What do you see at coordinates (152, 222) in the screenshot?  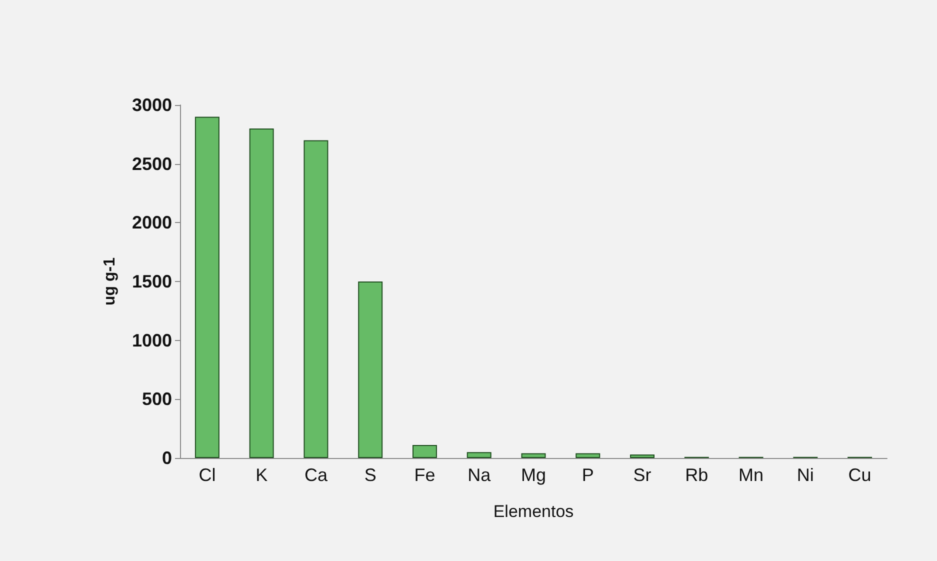 I see `y-tick-label: 2000` at bounding box center [152, 222].